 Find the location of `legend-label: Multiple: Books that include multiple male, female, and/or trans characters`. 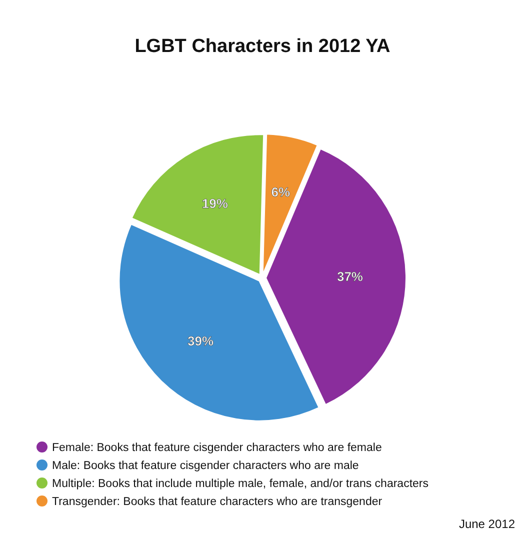

legend-label: Multiple: Books that include multiple male, female, and/or trans characters is located at coordinates (240, 484).